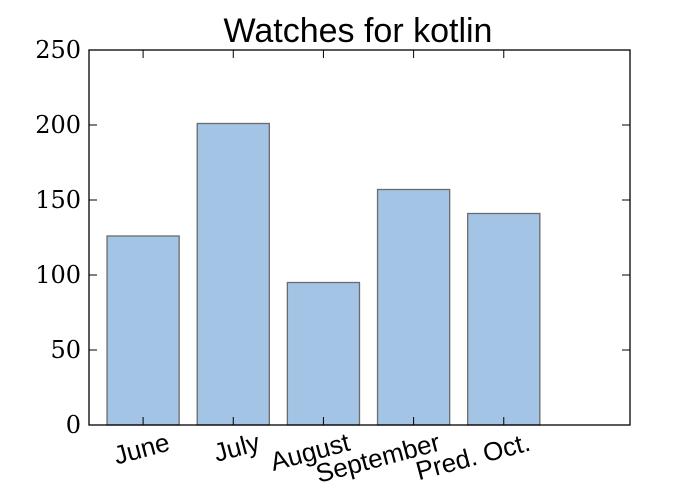 The image size is (700, 500). Describe the element at coordinates (141, 449) in the screenshot. I see `xtick-label: June` at that location.